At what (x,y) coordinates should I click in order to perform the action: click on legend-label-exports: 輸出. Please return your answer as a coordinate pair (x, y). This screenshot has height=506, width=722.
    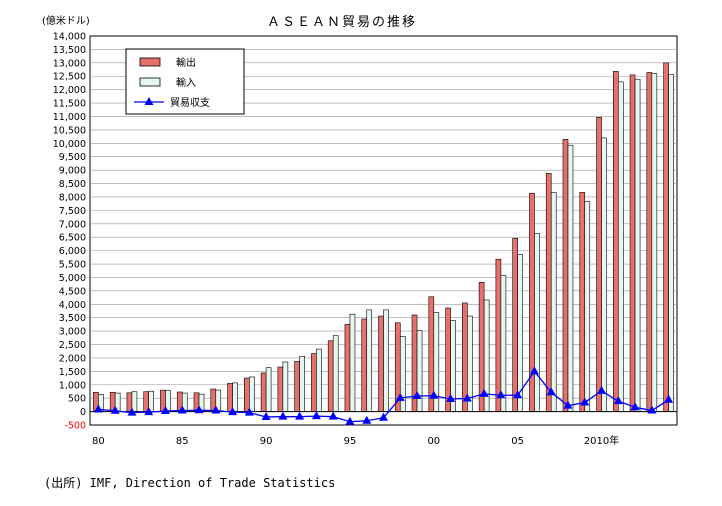
    Looking at the image, I should click on (186, 62).